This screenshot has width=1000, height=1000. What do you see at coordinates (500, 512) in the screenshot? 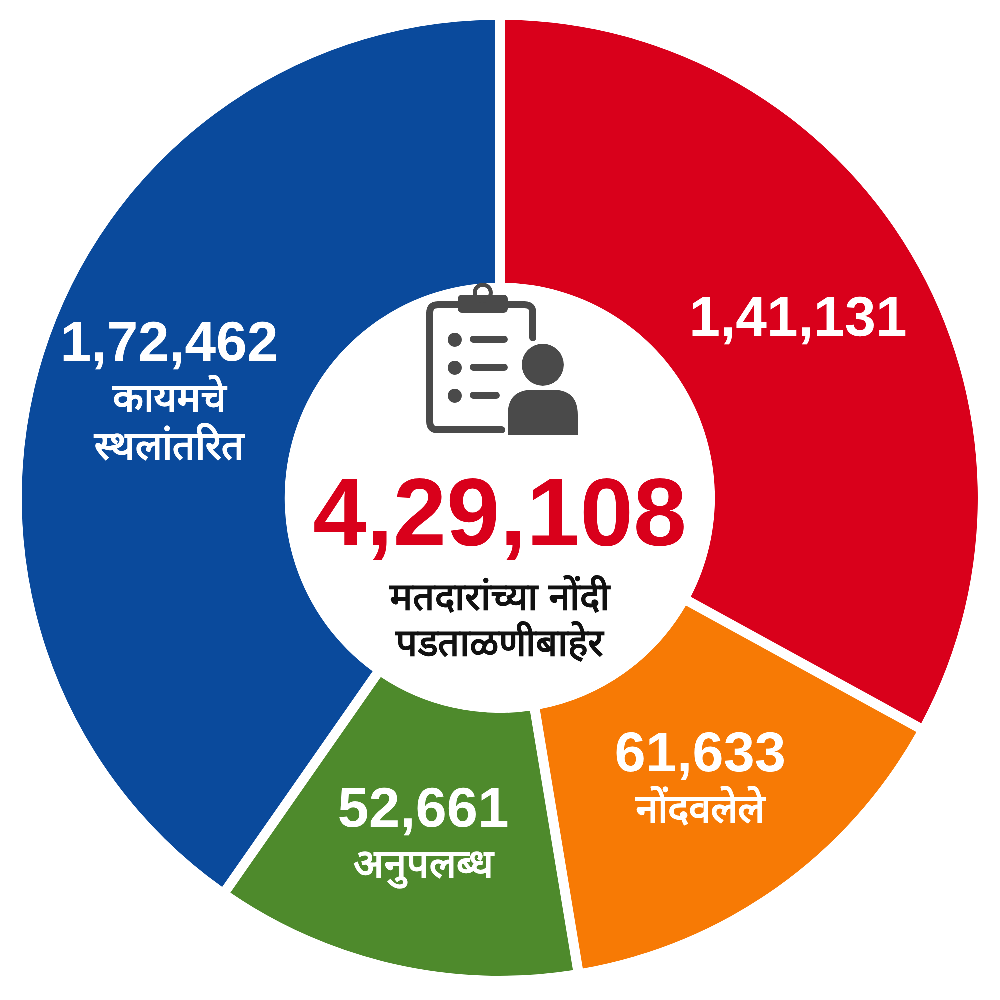
I see `annotation: 4,29,108` at bounding box center [500, 512].